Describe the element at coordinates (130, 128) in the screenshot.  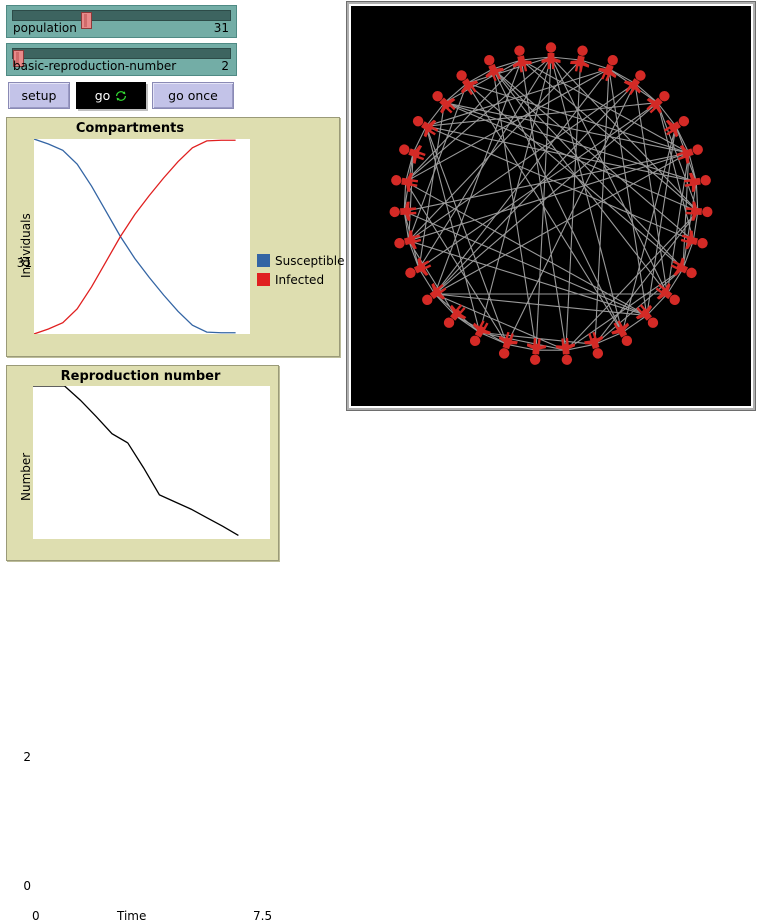
I see `plot-compartments-title: Compartments` at that location.